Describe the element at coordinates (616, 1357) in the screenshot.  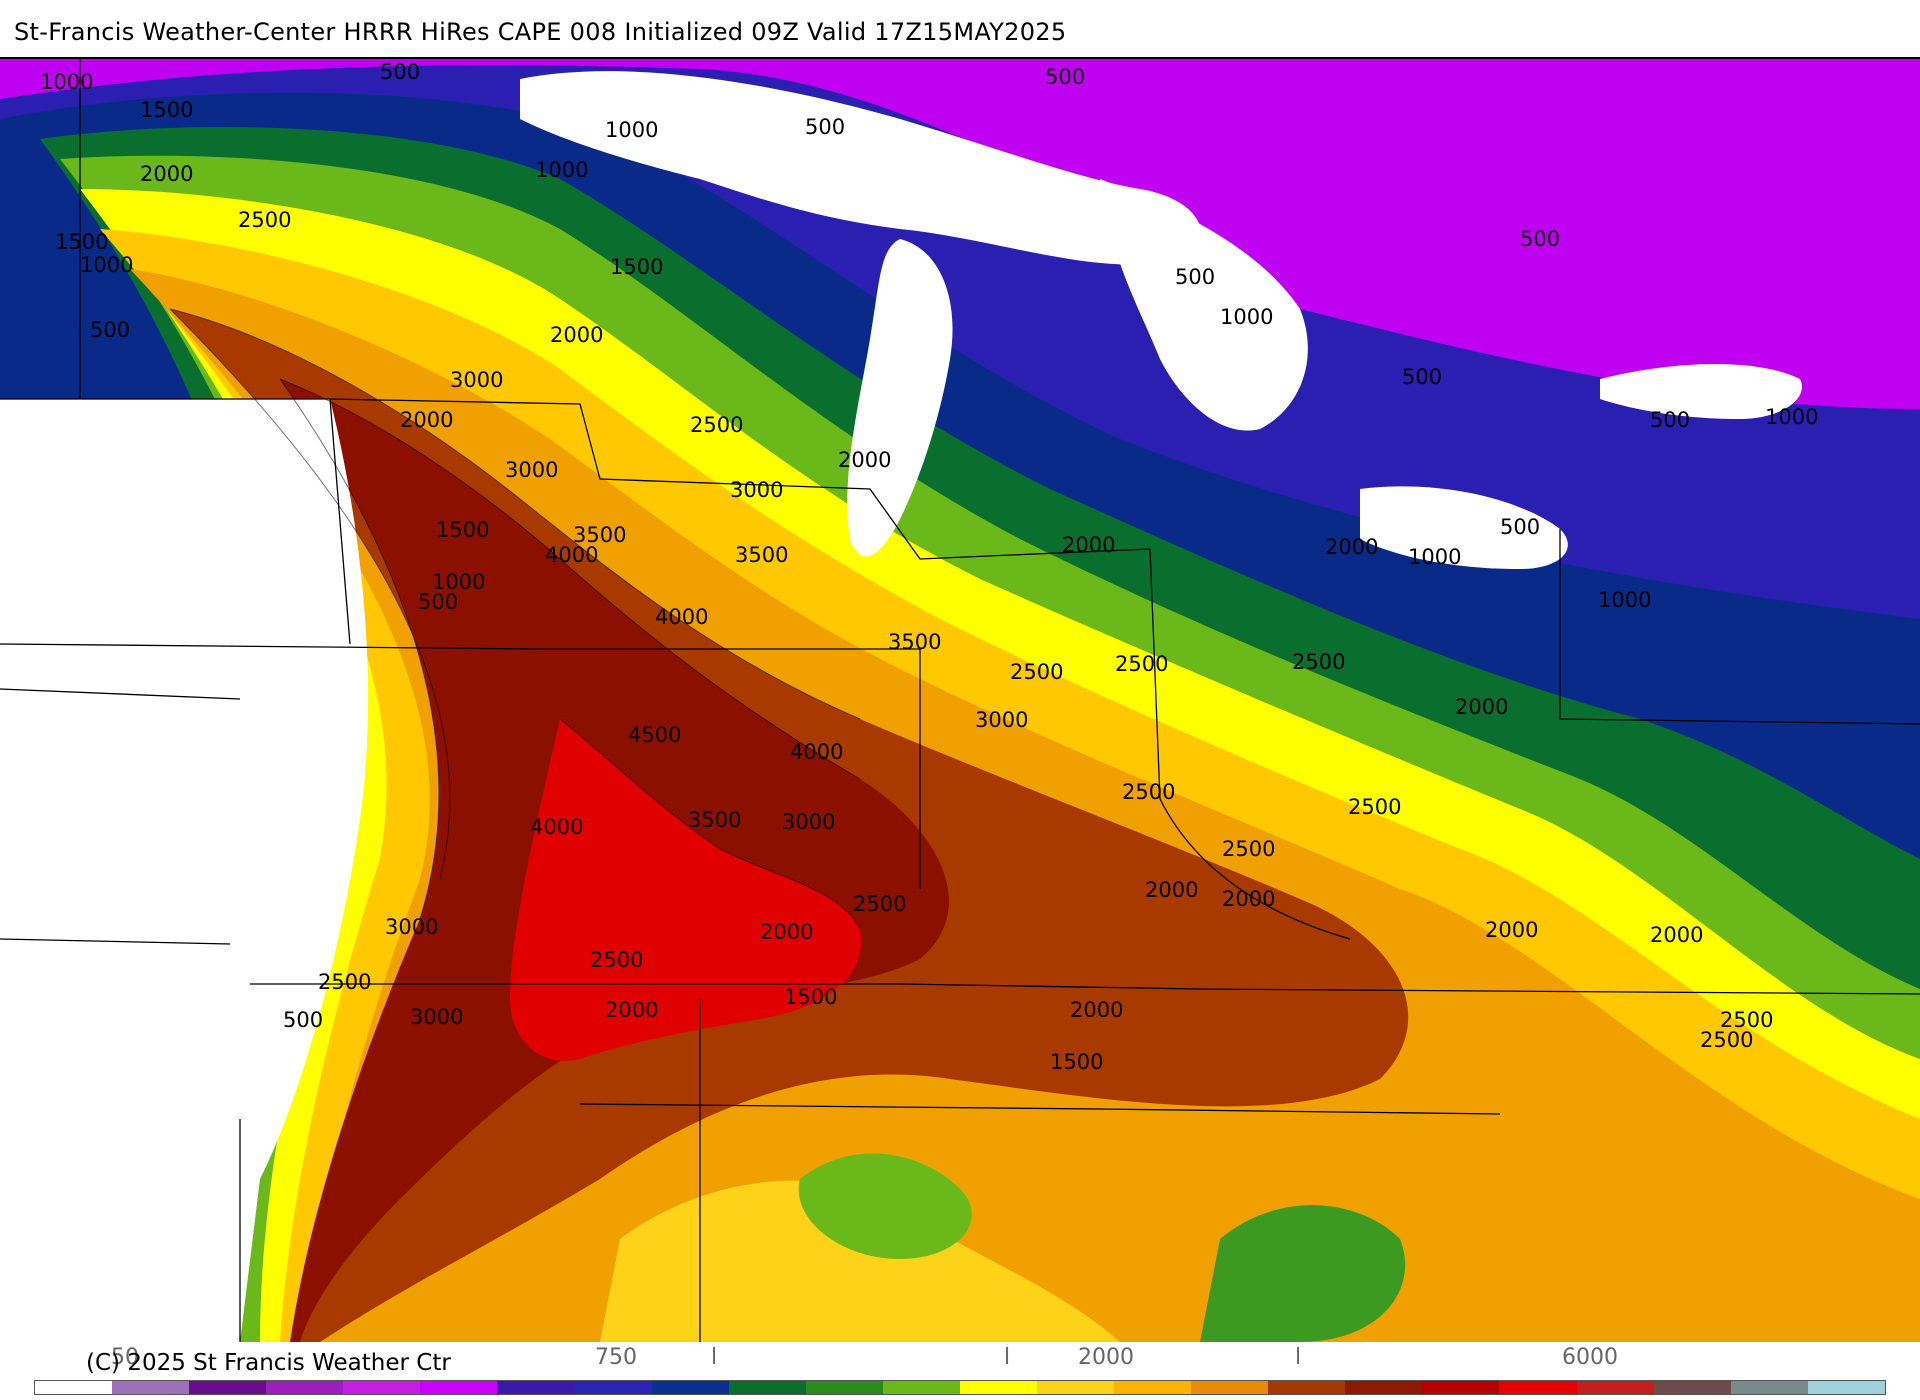
I see `colorbar-tick-label: 750` at that location.